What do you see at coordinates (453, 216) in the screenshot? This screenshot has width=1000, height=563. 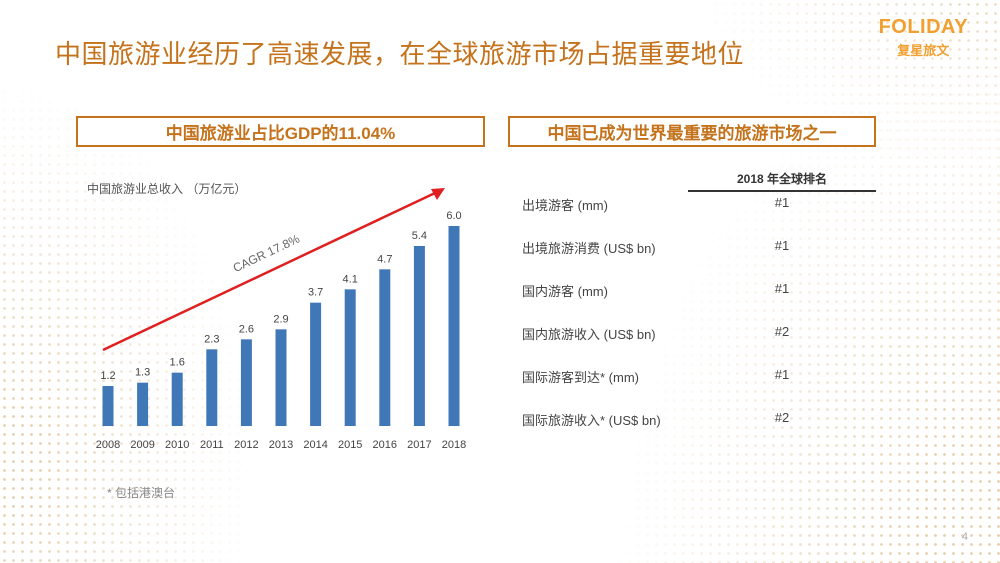 I see `data-label-2018: 6.0` at bounding box center [453, 216].